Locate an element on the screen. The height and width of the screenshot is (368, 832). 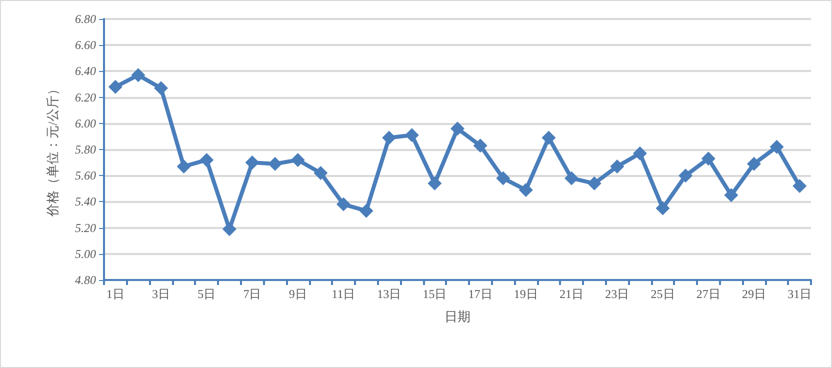
y-tick-label: 5.60 is located at coordinates (85, 175).